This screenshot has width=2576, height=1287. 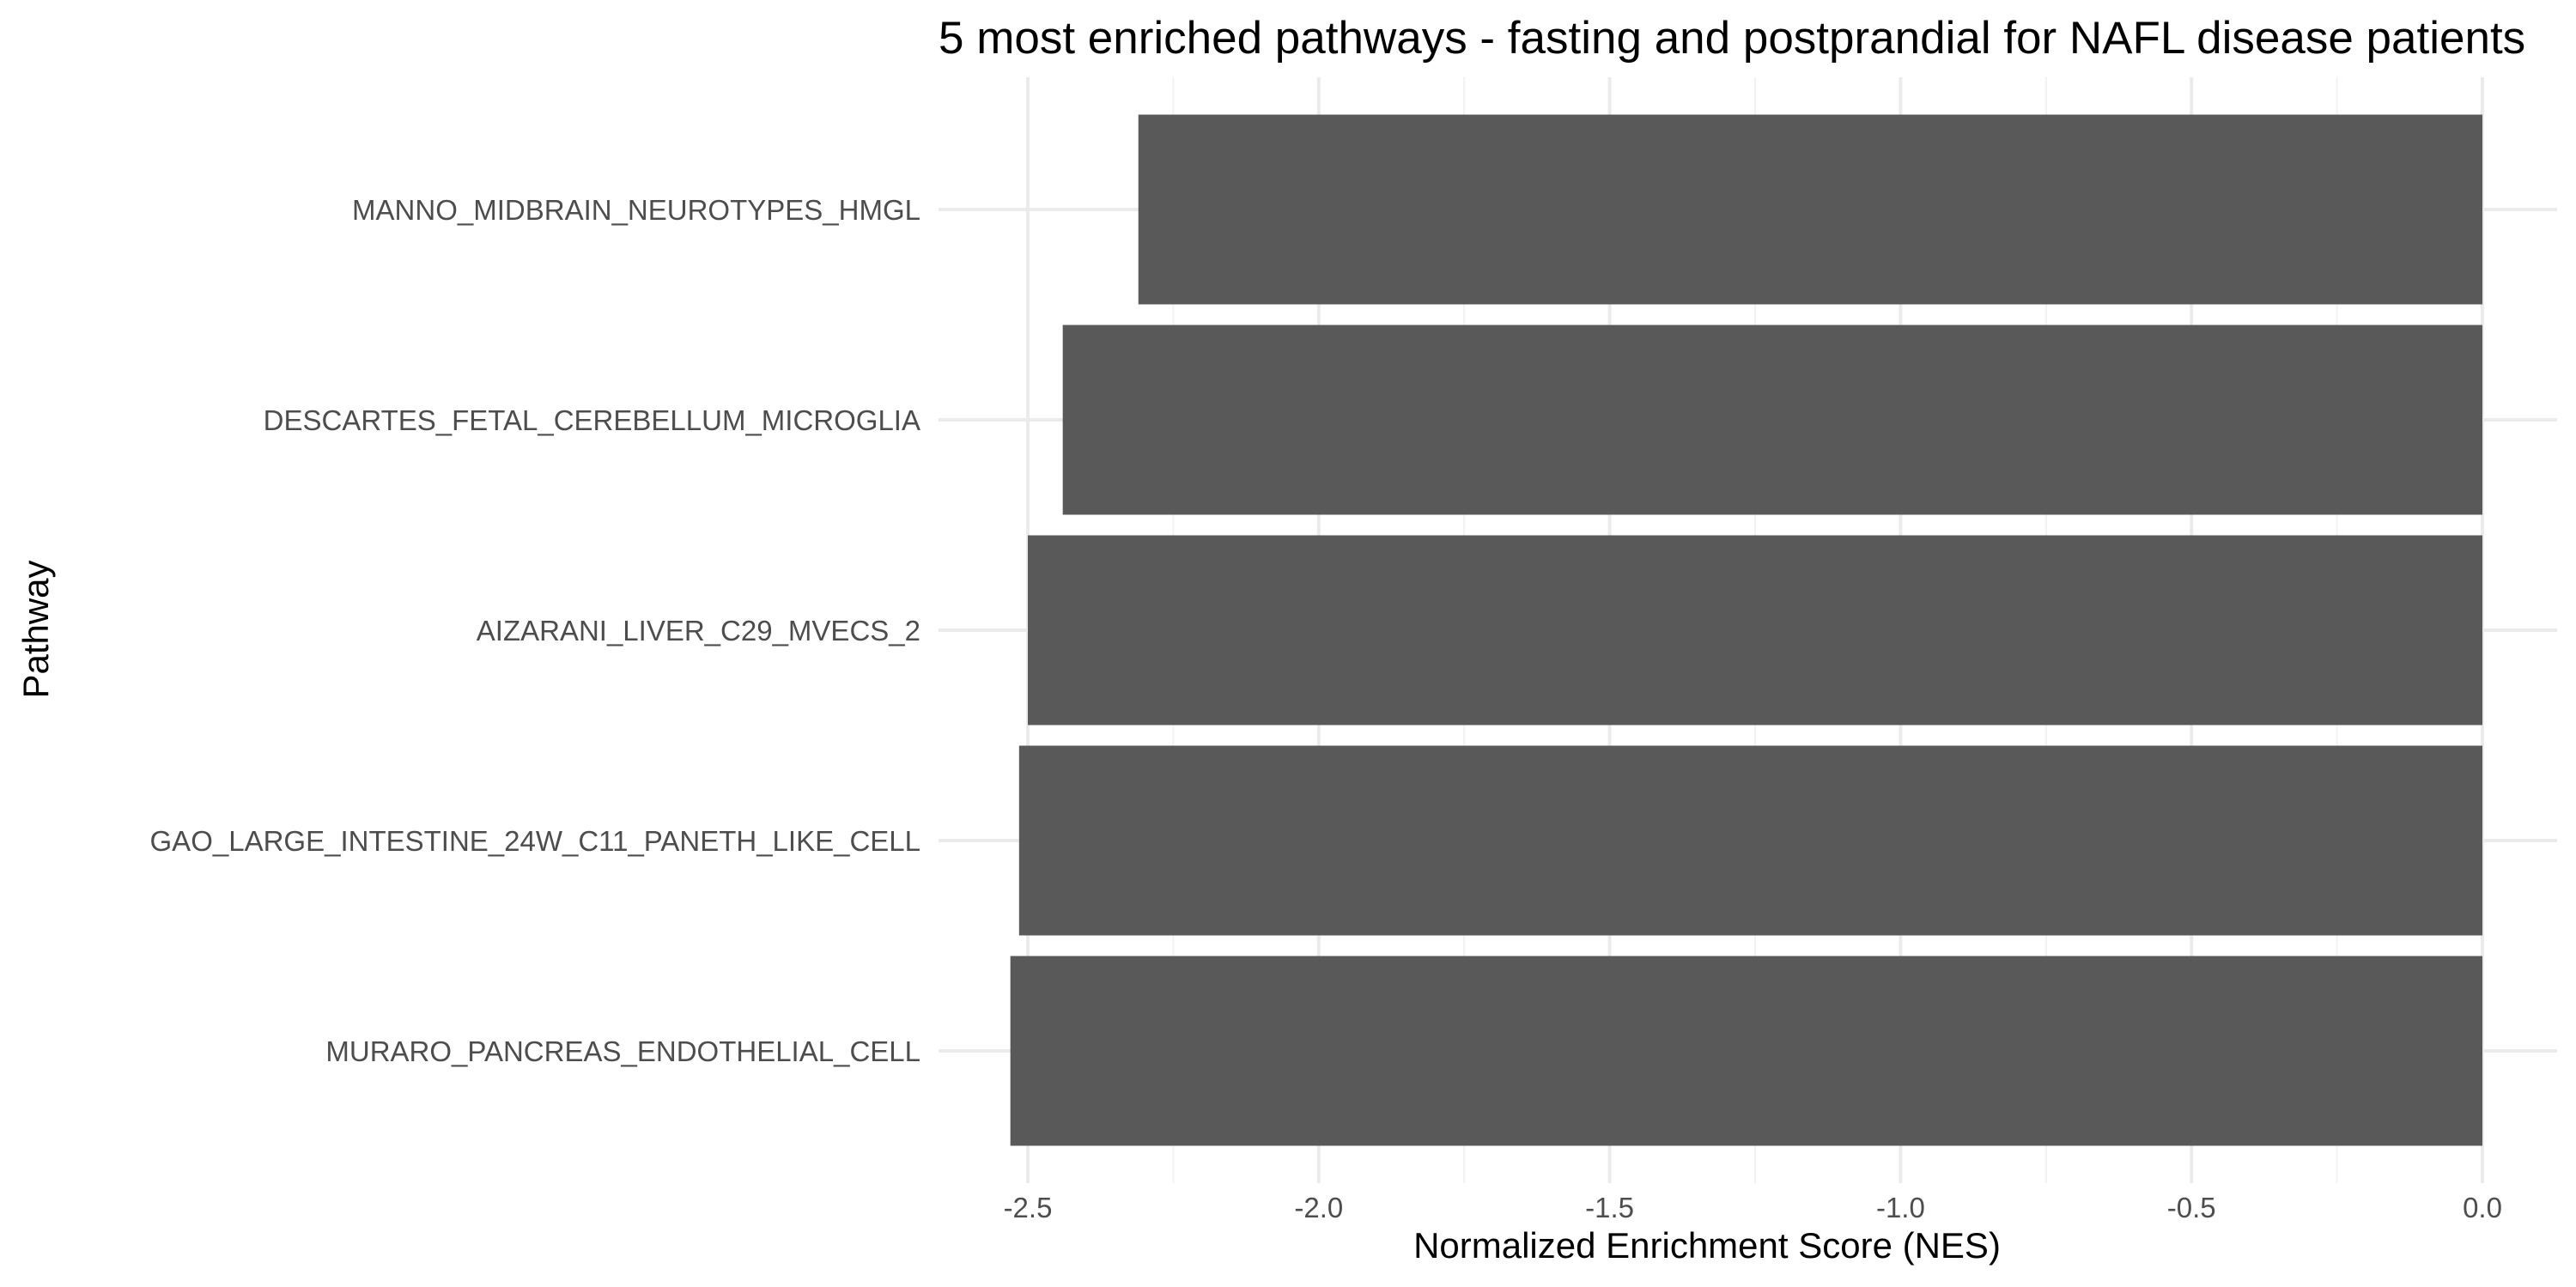 What do you see at coordinates (1319, 1207) in the screenshot?
I see `x-tick-label: -2.0` at bounding box center [1319, 1207].